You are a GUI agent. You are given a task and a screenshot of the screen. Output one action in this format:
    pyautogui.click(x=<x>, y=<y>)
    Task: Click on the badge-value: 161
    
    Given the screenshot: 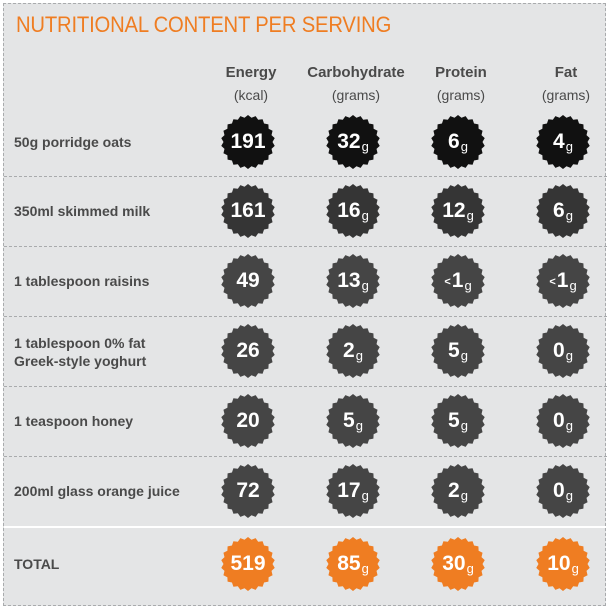 What is the action you would take?
    pyautogui.click(x=248, y=210)
    